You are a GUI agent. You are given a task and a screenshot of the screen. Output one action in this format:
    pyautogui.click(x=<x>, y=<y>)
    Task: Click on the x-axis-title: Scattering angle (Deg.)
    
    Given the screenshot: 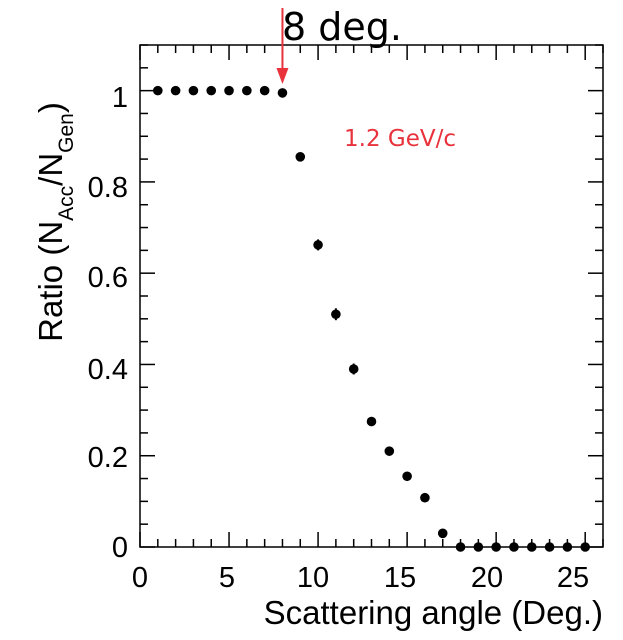 What is the action you would take?
    pyautogui.click(x=433, y=612)
    